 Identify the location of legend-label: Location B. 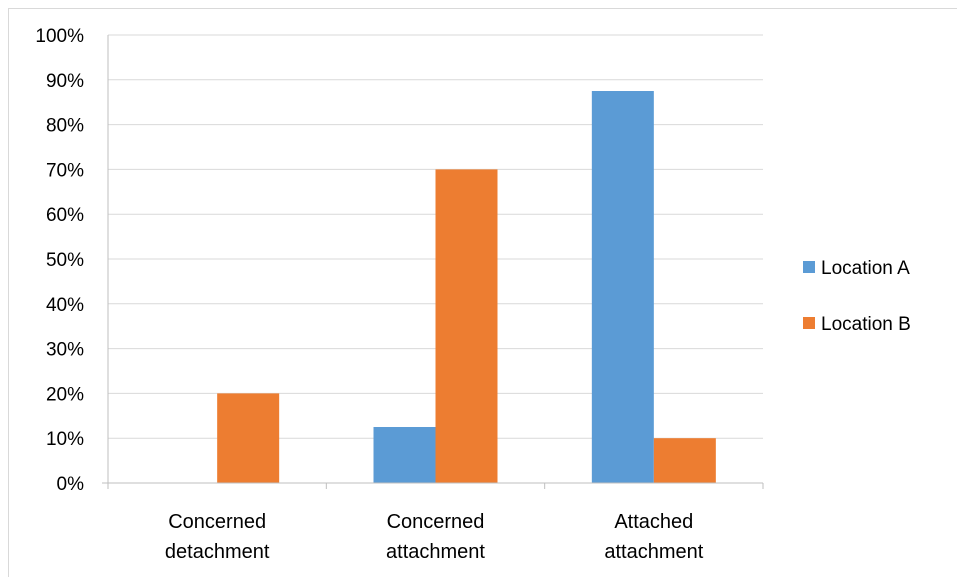
(866, 324).